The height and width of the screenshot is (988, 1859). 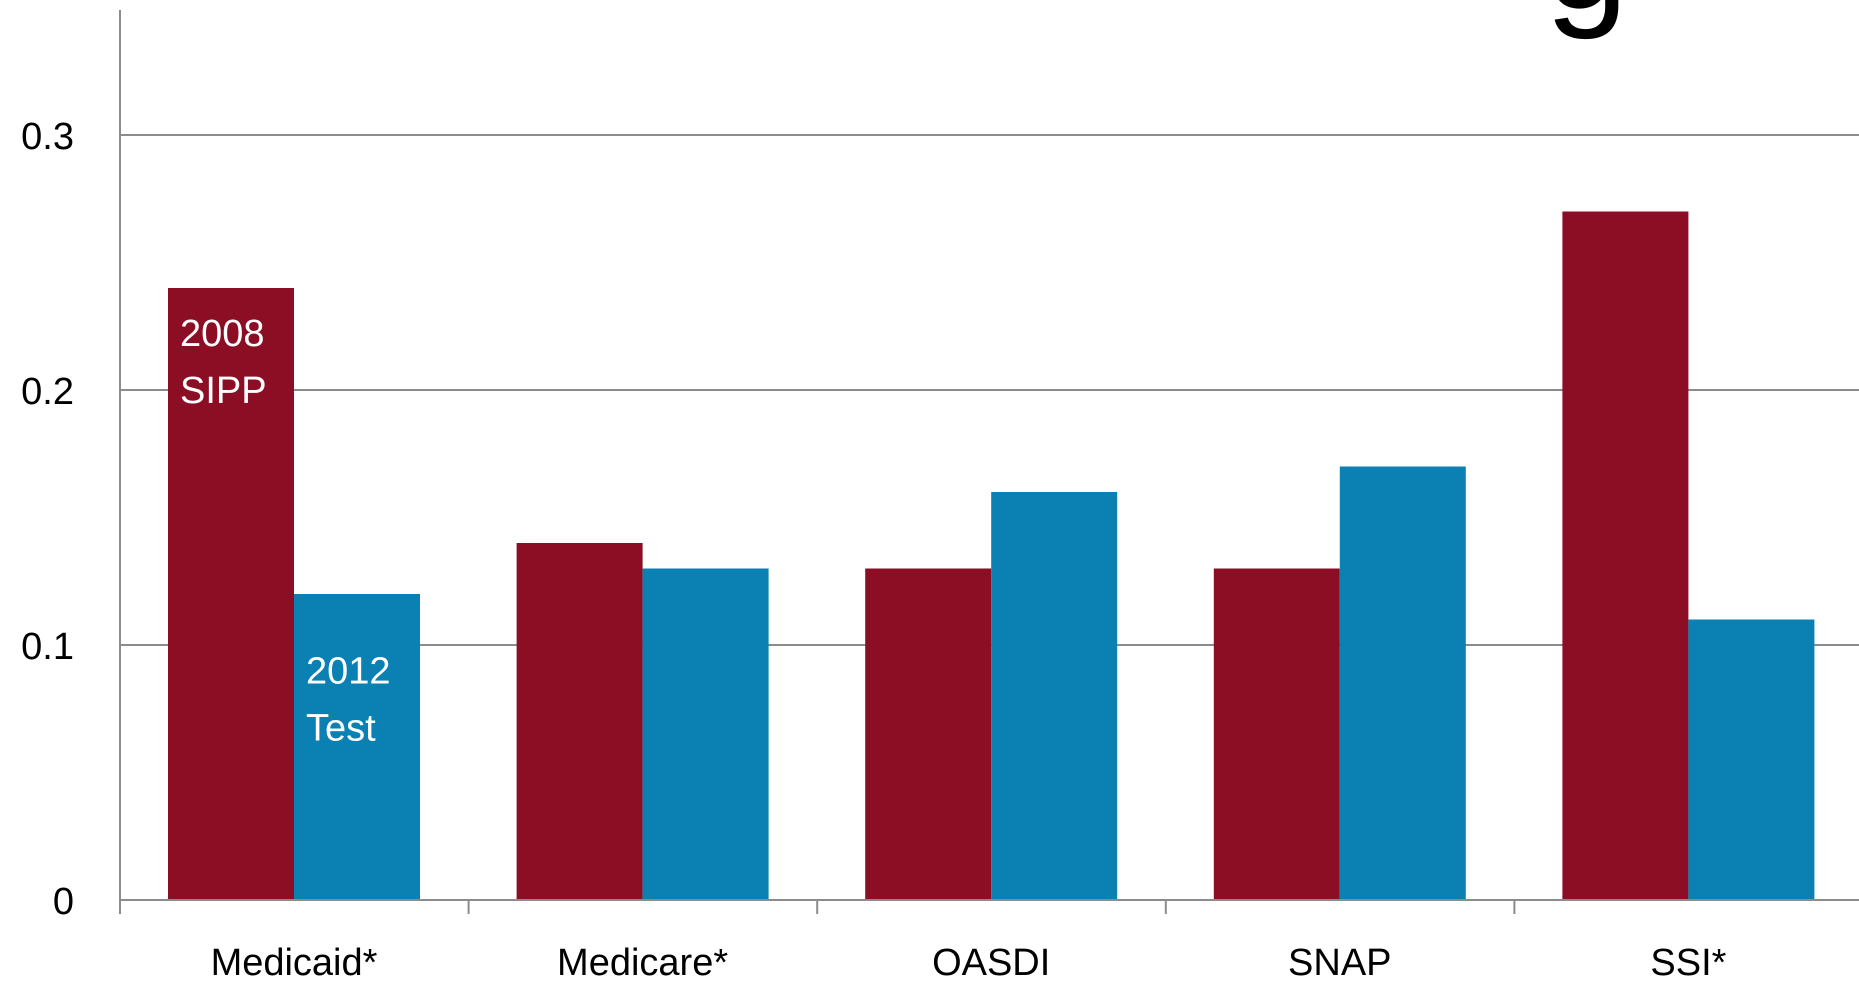 I want to click on series-labels: 2008 SIPP 2012 Test, so click(x=285, y=531).